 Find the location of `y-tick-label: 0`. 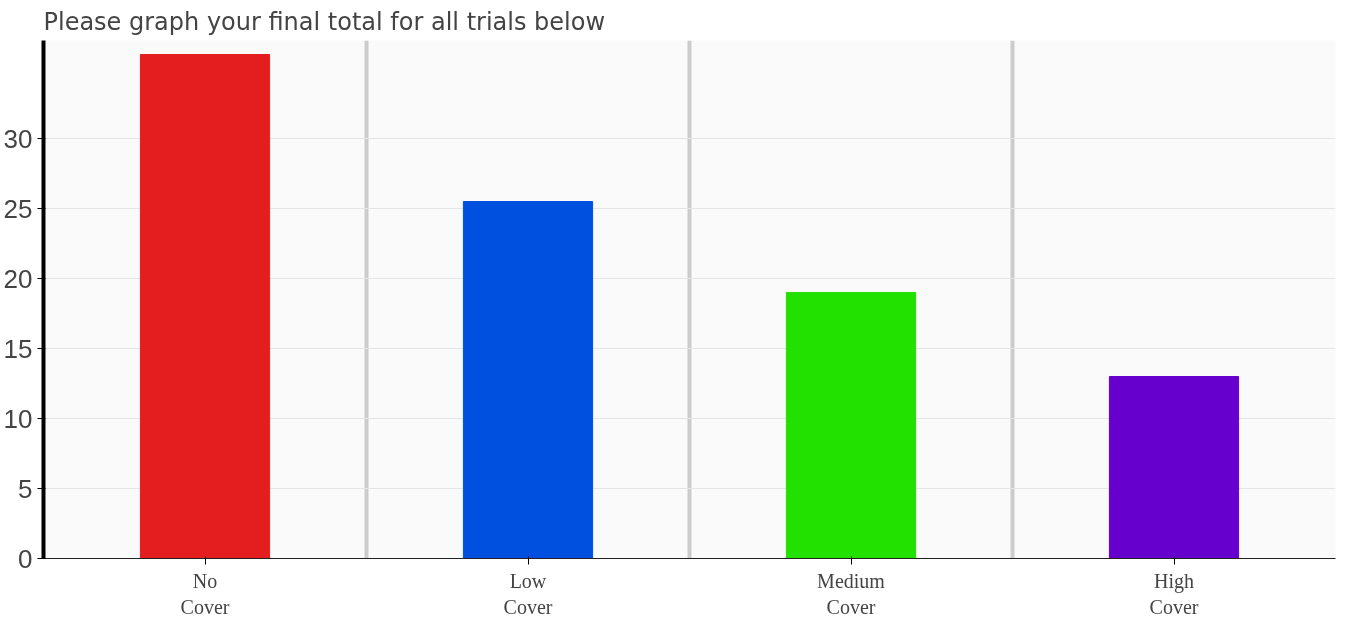

y-tick-label: 0 is located at coordinates (25, 558).